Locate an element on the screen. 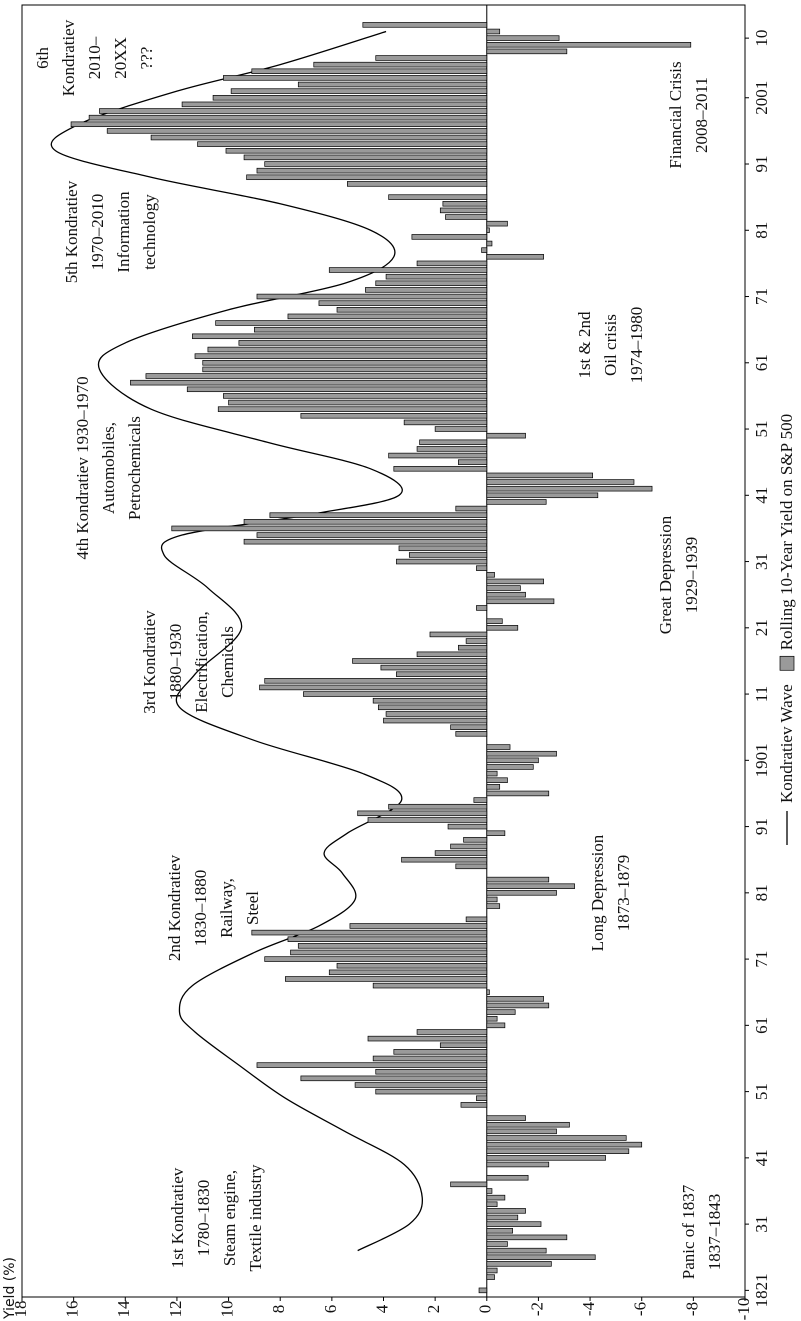  y-tick-label: 6 is located at coordinates (330, 1309).